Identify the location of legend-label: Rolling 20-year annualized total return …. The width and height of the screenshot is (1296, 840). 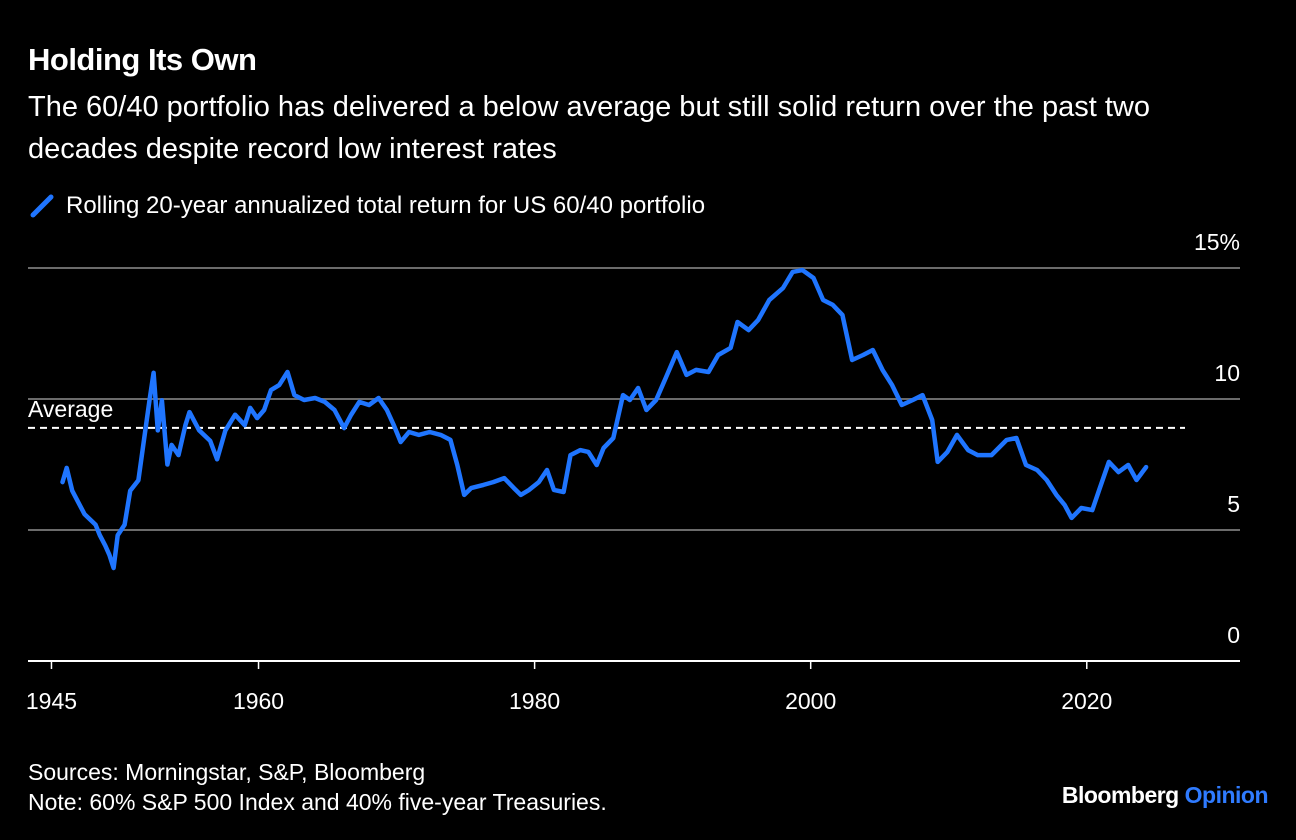
(386, 205).